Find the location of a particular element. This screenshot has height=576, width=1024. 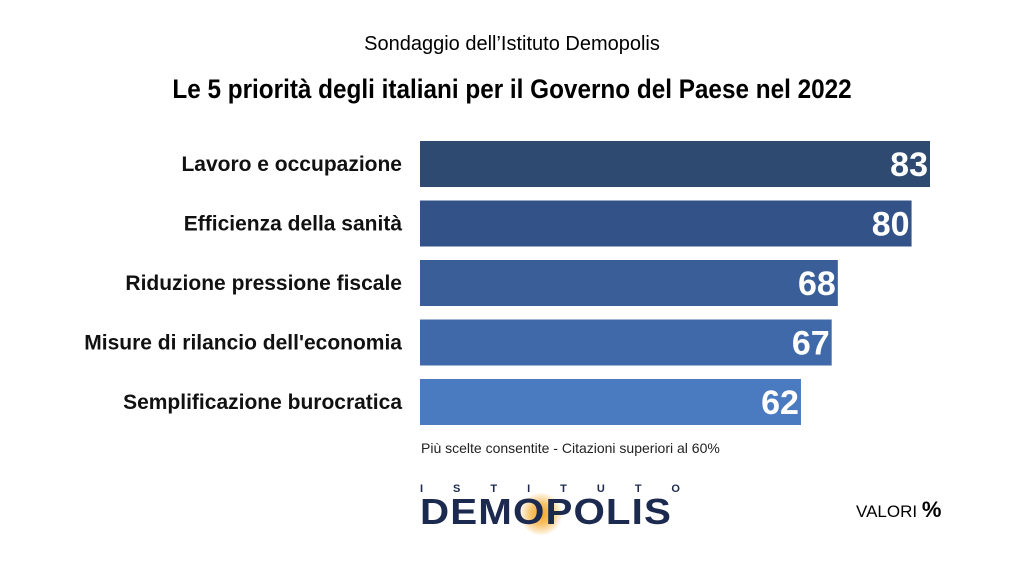

logo-main-text: DEMOPOLIS is located at coordinates (546, 511).